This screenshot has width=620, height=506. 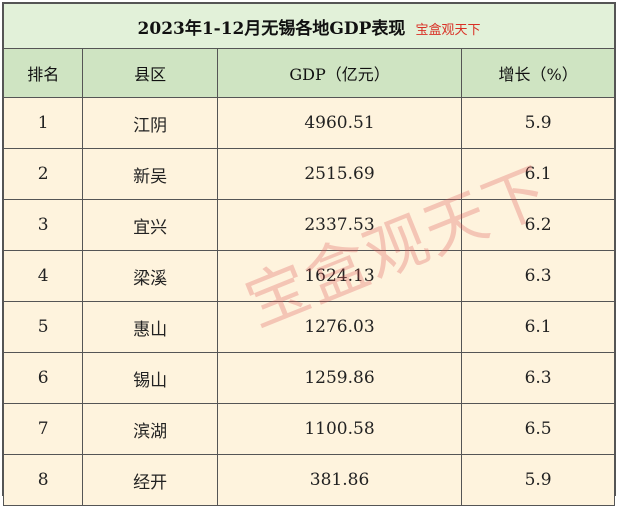 What do you see at coordinates (538, 73) in the screenshot?
I see `header-growth: 增长（%）` at bounding box center [538, 73].